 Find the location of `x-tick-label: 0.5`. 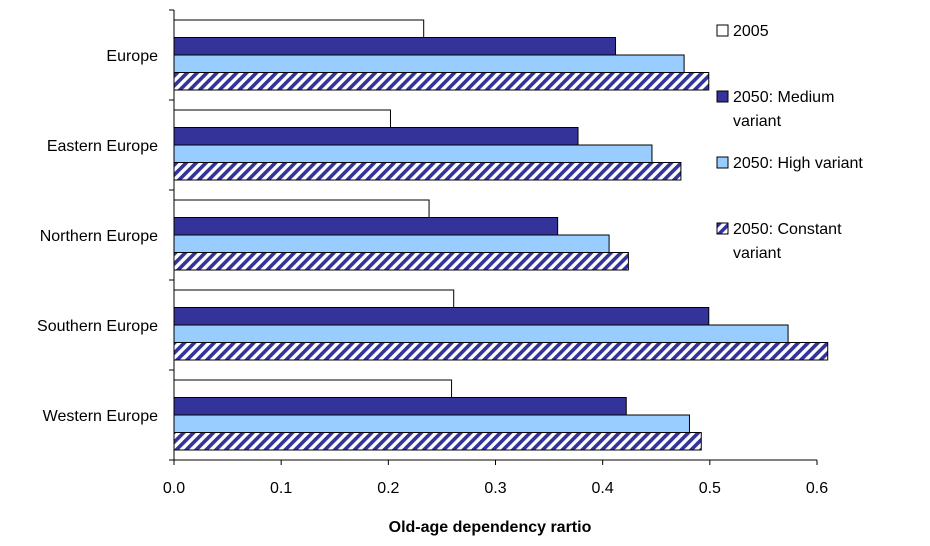

x-tick-label: 0.5 is located at coordinates (710, 488).